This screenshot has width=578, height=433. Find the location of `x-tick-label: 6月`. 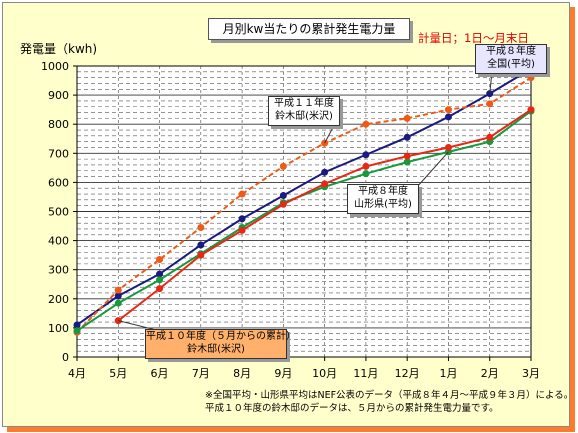

x-tick-label: 6月 is located at coordinates (160, 373).